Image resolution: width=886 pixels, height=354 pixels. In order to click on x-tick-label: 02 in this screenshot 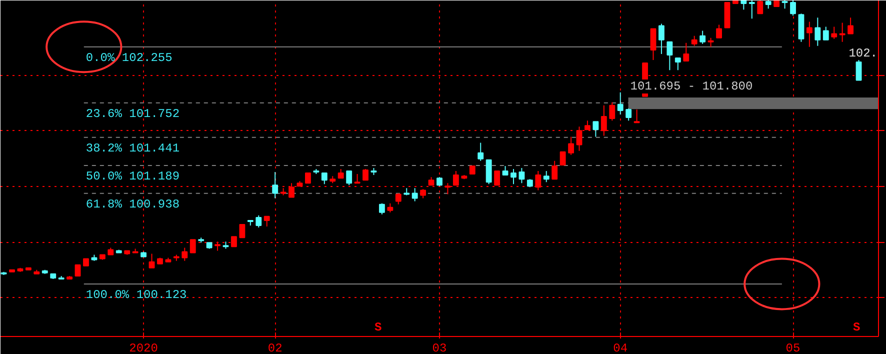, I will do `click(275, 348)`.